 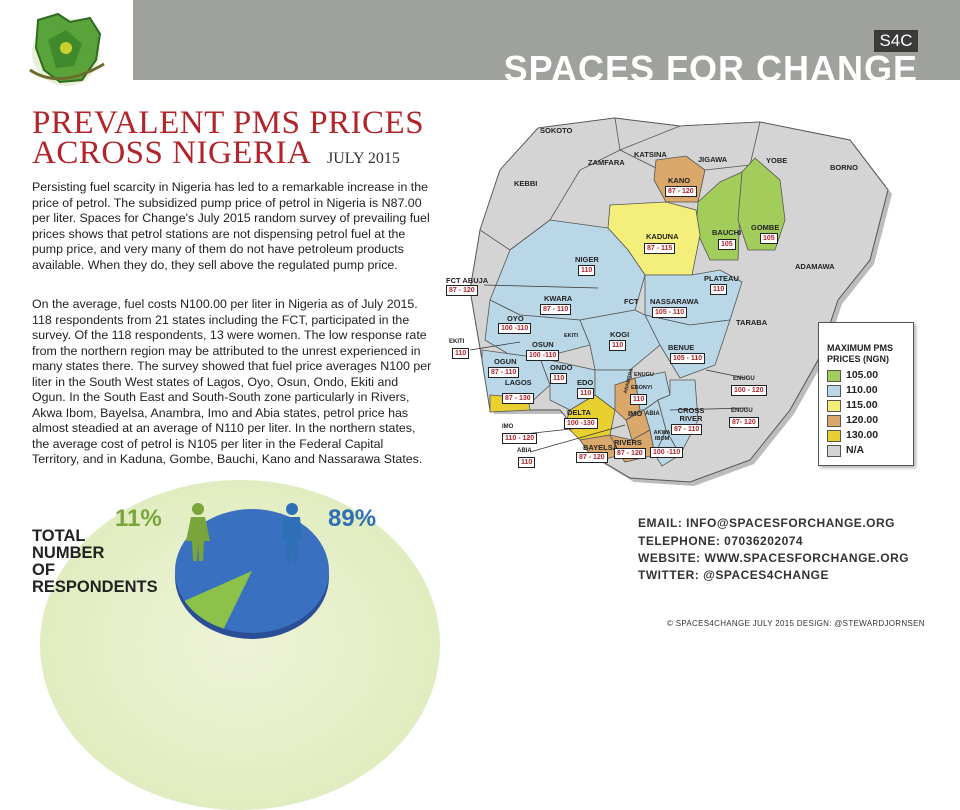 What do you see at coordinates (862, 390) in the screenshot?
I see `legend-label: 110.00` at bounding box center [862, 390].